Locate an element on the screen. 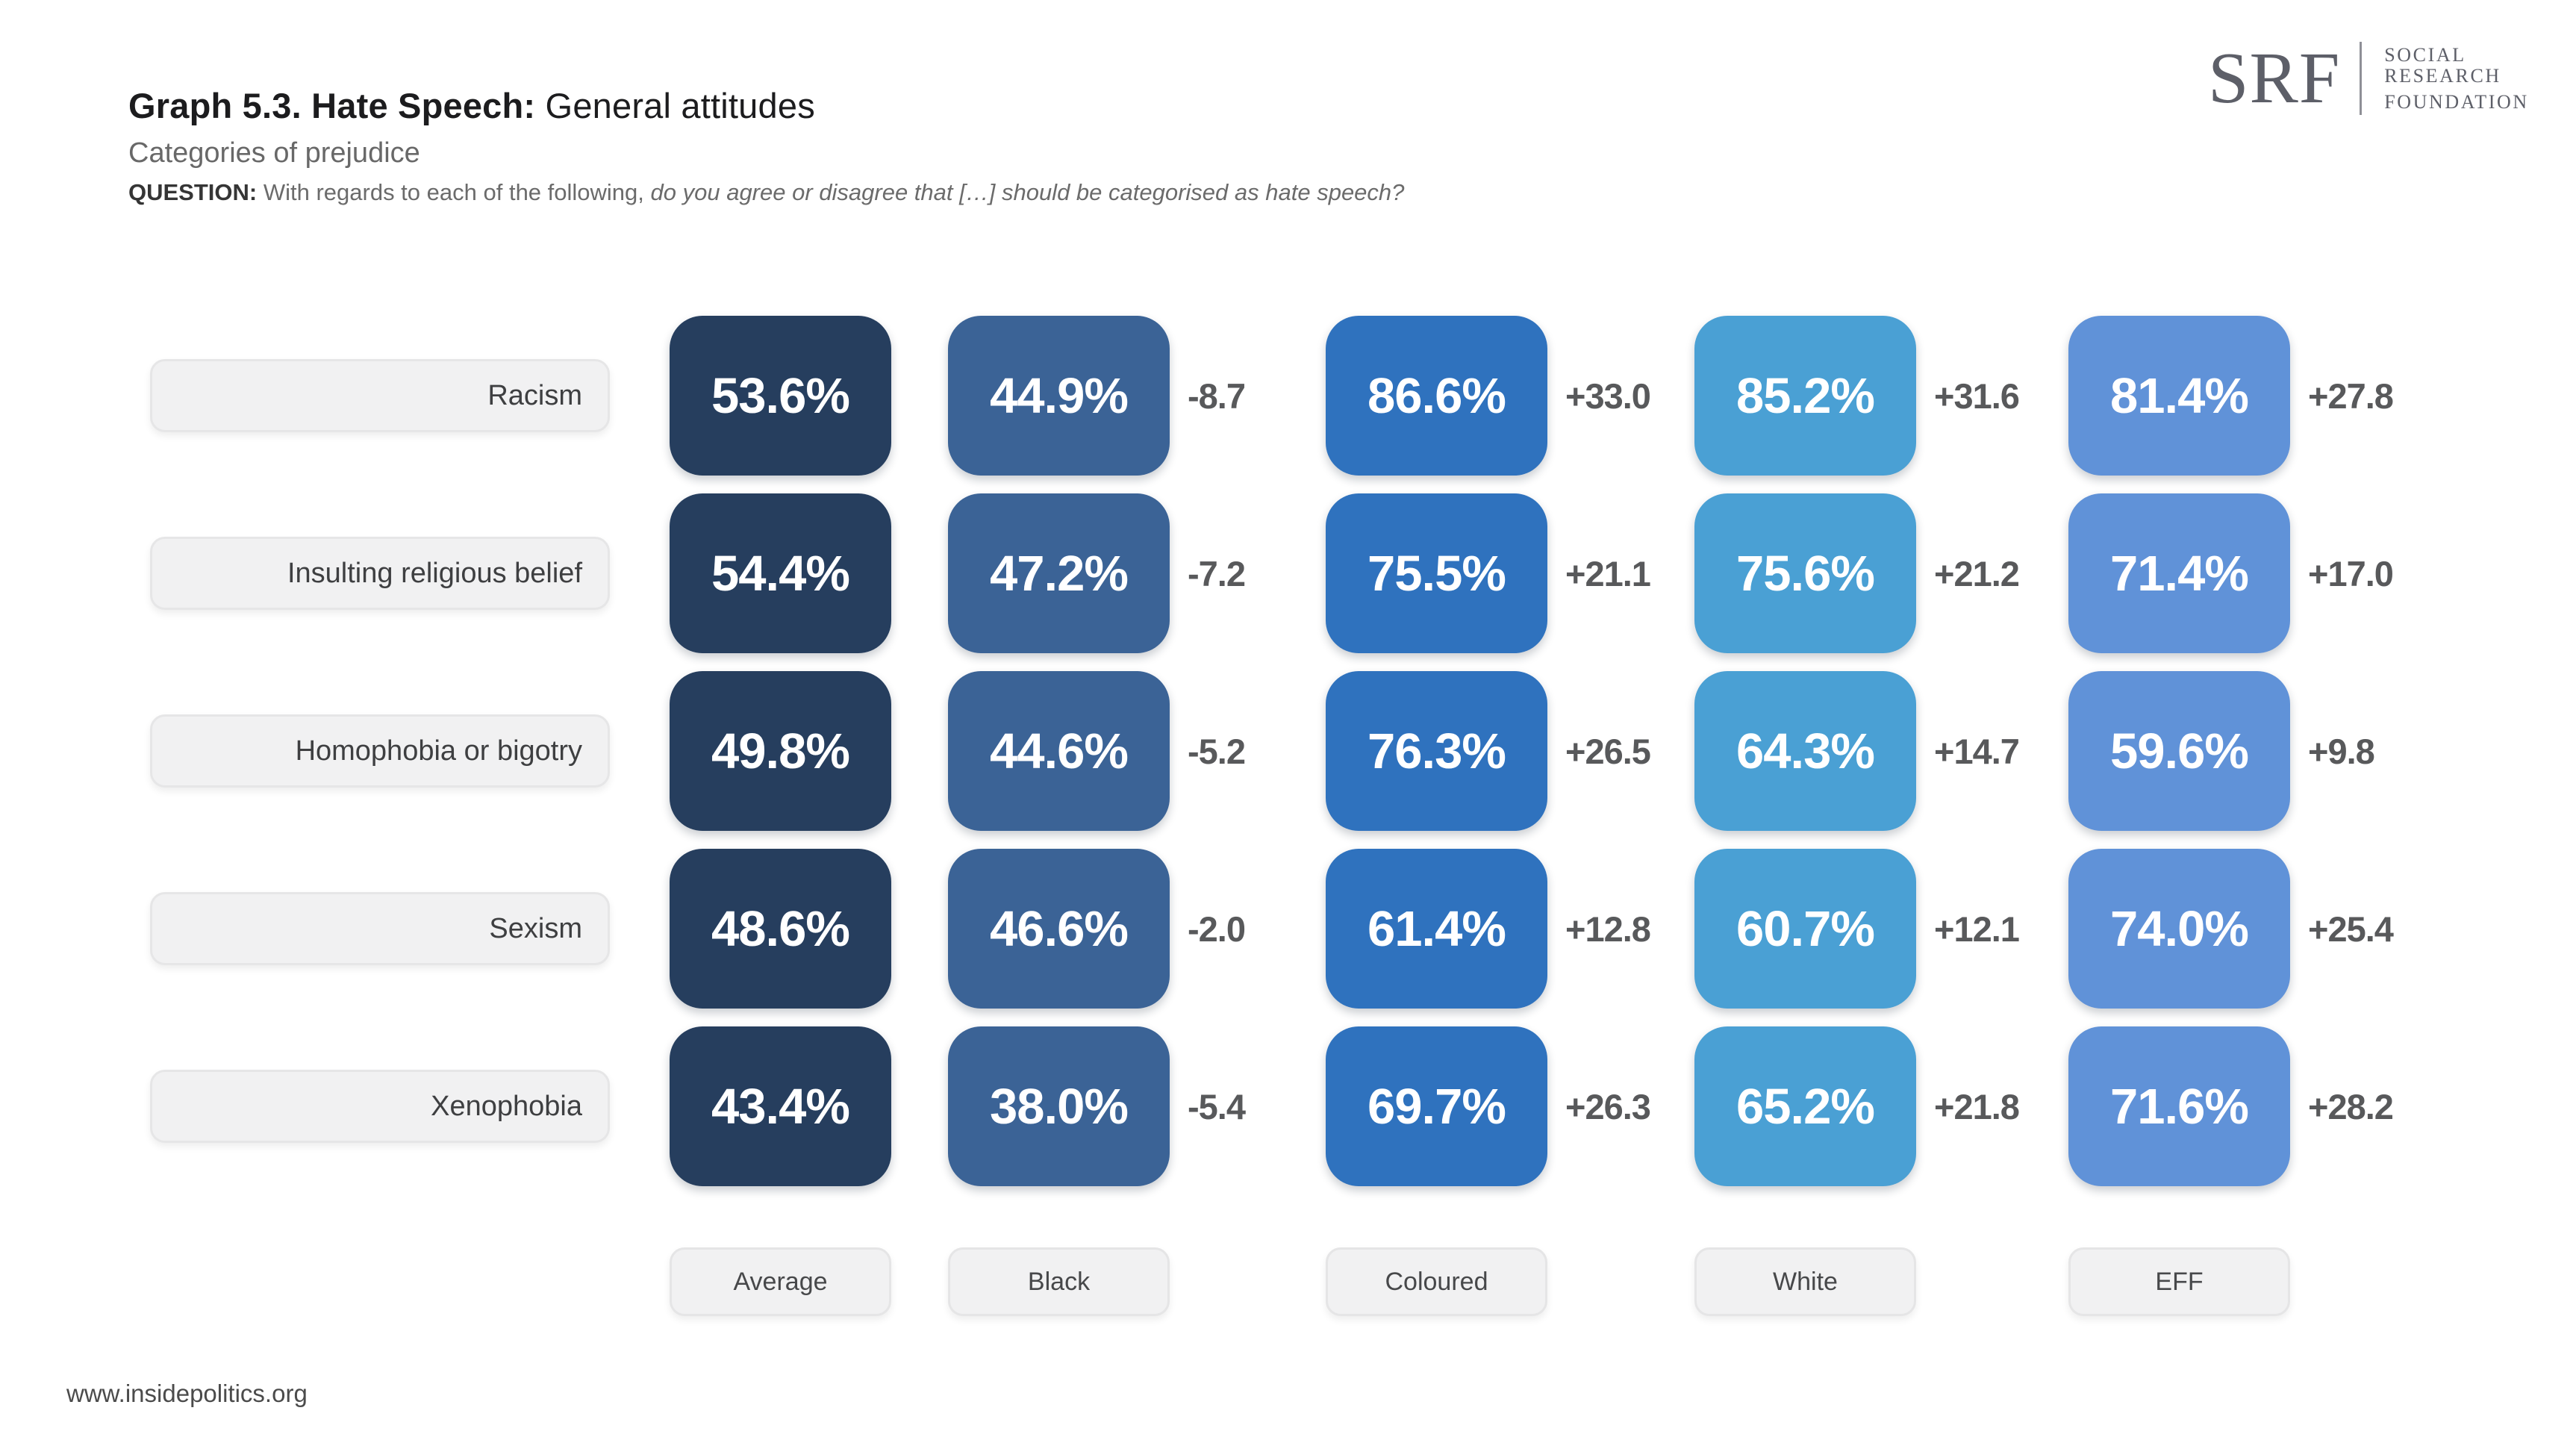  delta-label-eff: +25.4 is located at coordinates (2351, 929).